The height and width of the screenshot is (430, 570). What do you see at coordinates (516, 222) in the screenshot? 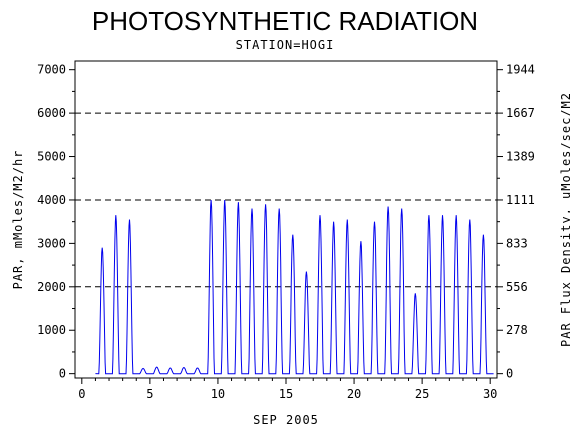
I see `right-axis: 0 278 556 833 1111 1389 1667 1944` at bounding box center [516, 222].